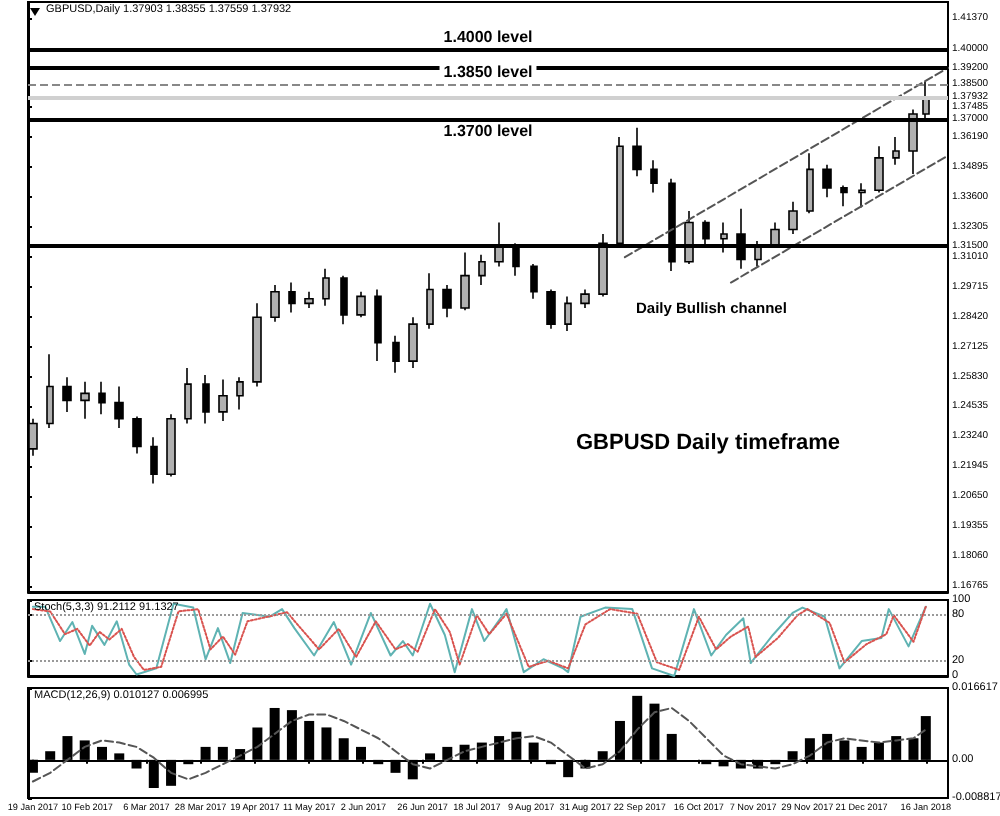 This screenshot has height=816, width=1000. Describe the element at coordinates (708, 443) in the screenshot. I see `annotation: GBPUSD Daily timeframe` at that location.